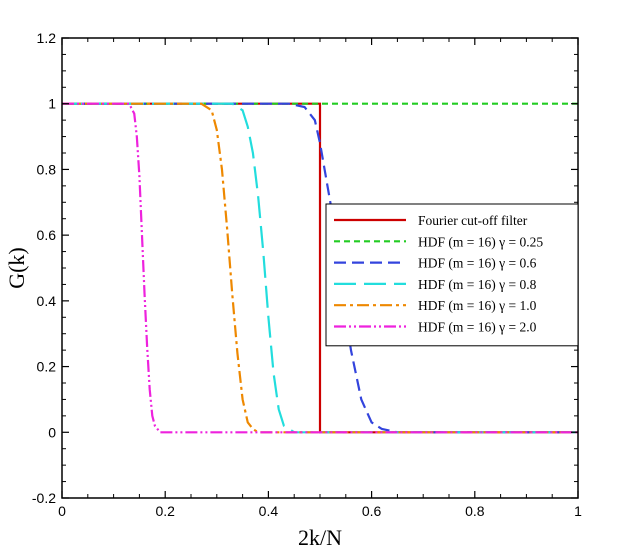  What do you see at coordinates (47, 169) in the screenshot?
I see `y-tick-label: 0.8` at bounding box center [47, 169].